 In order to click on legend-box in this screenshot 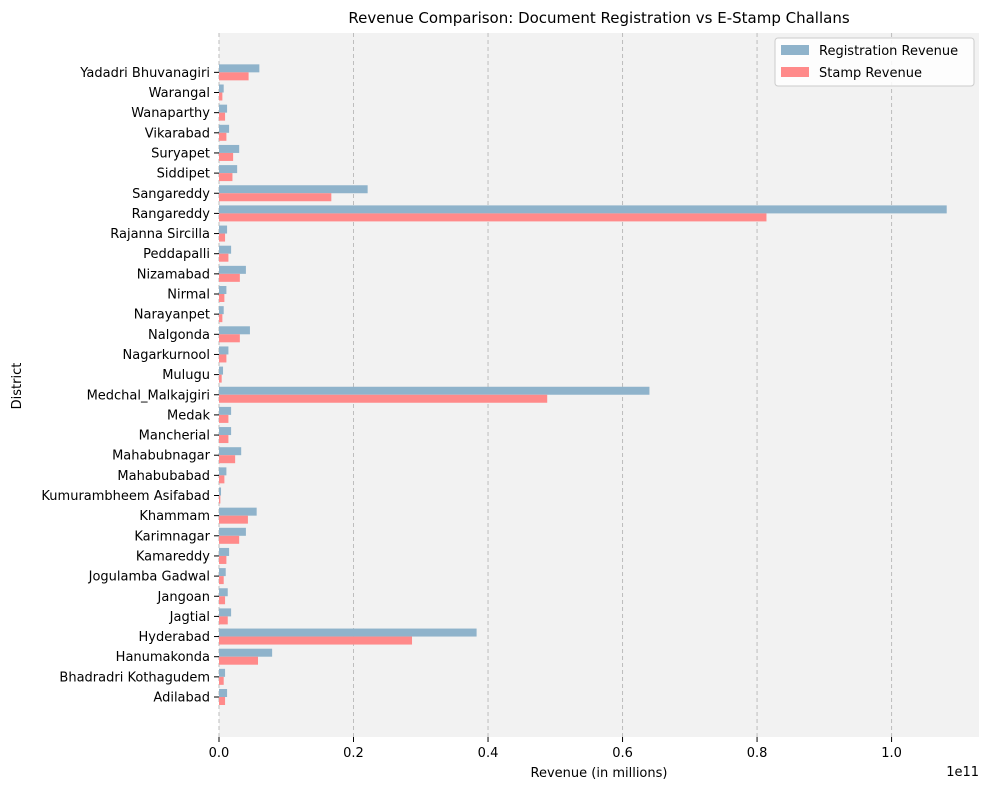, I will do `click(874, 62)`.